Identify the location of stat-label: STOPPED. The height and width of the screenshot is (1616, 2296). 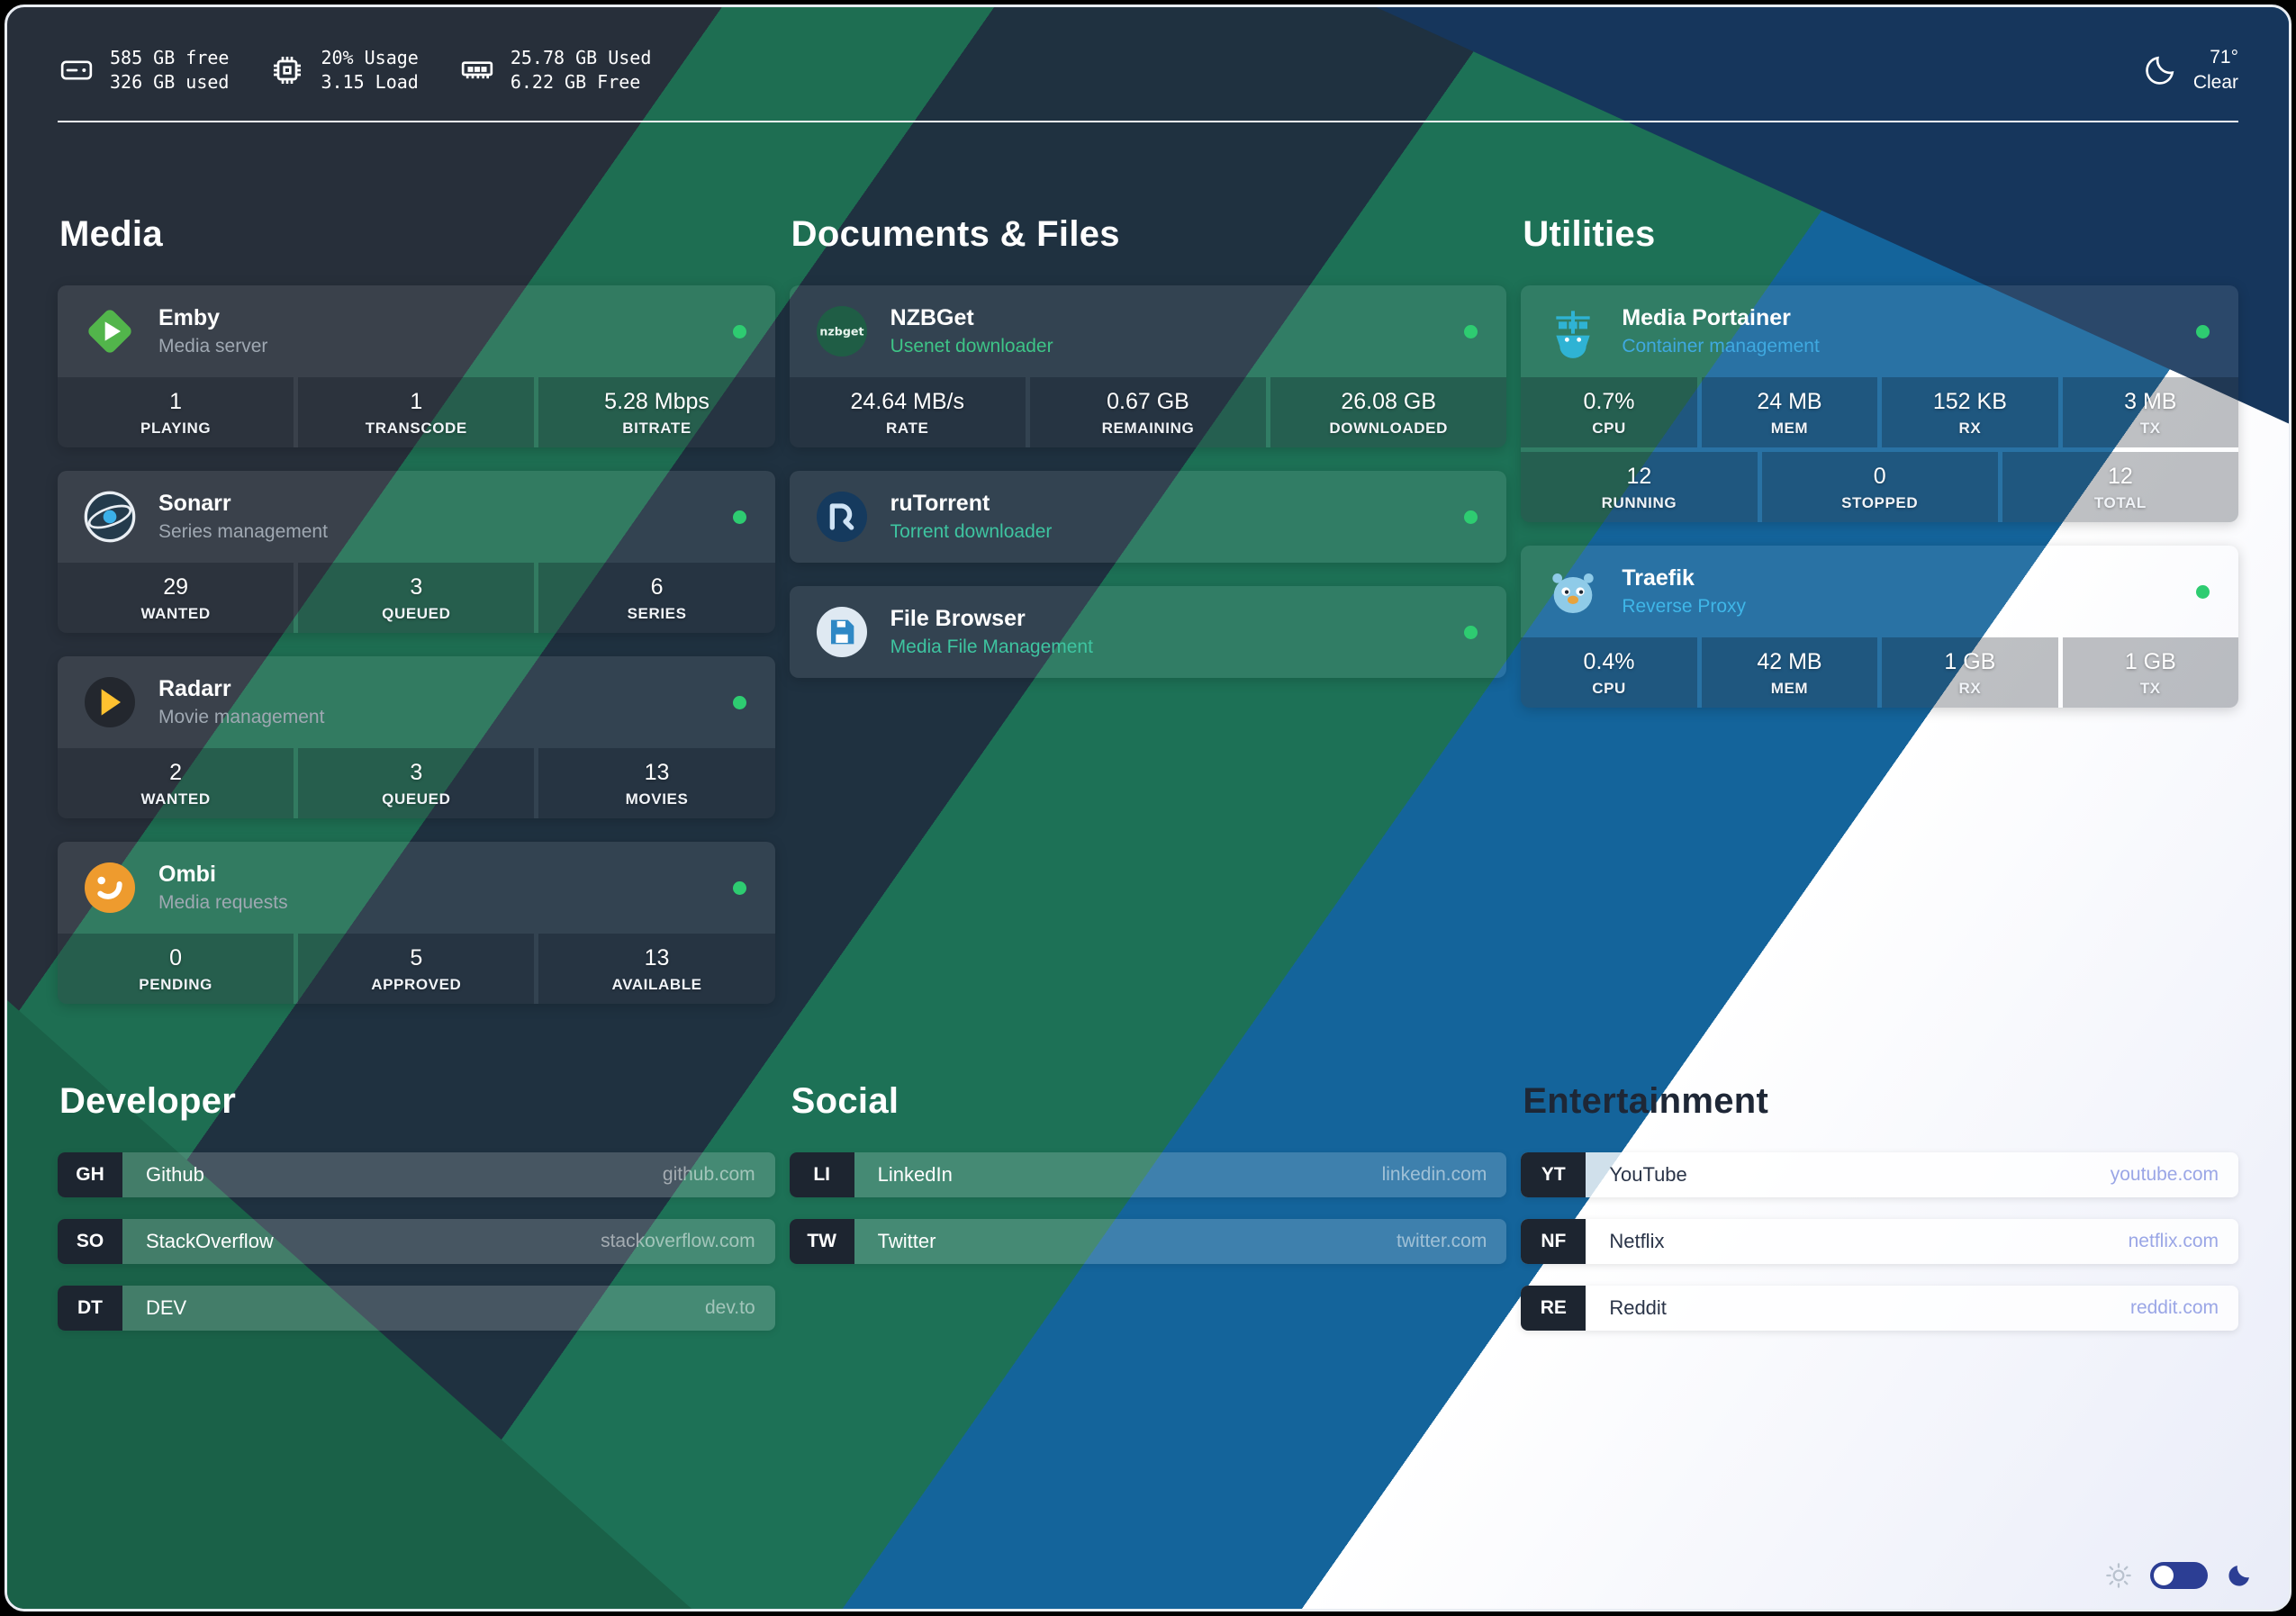
(1880, 502).